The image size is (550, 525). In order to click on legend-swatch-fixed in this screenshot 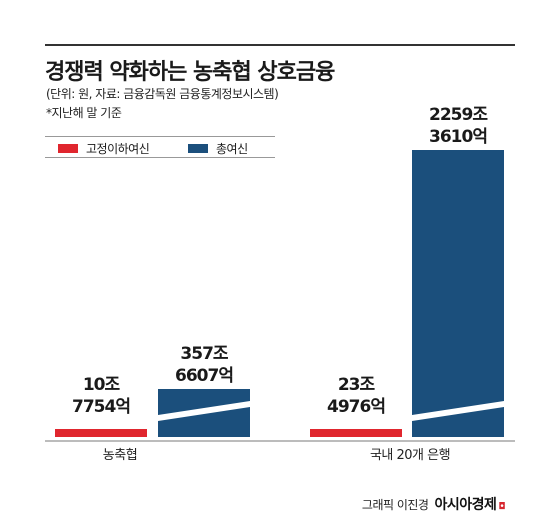, I will do `click(68, 148)`.